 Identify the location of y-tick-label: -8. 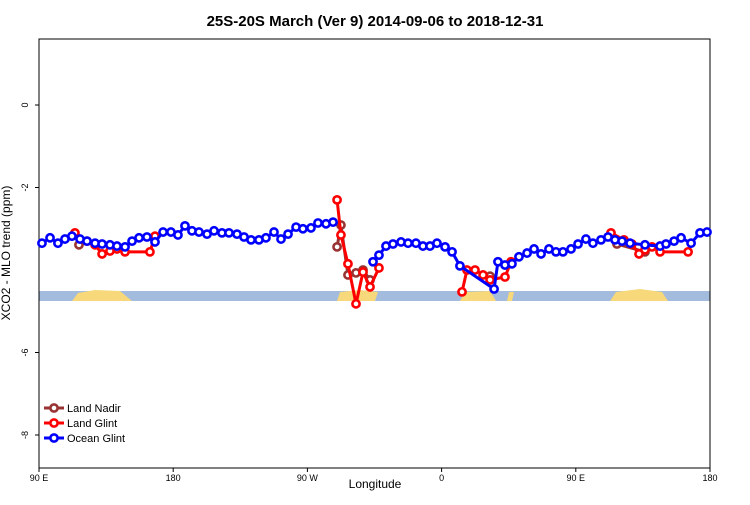
(25, 435).